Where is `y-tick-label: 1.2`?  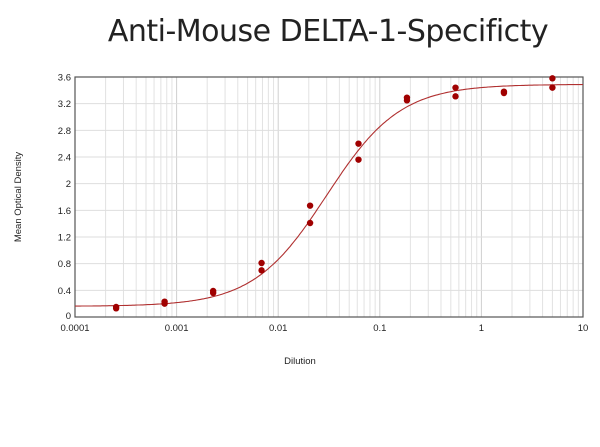
y-tick-label: 1.2 is located at coordinates (64, 238).